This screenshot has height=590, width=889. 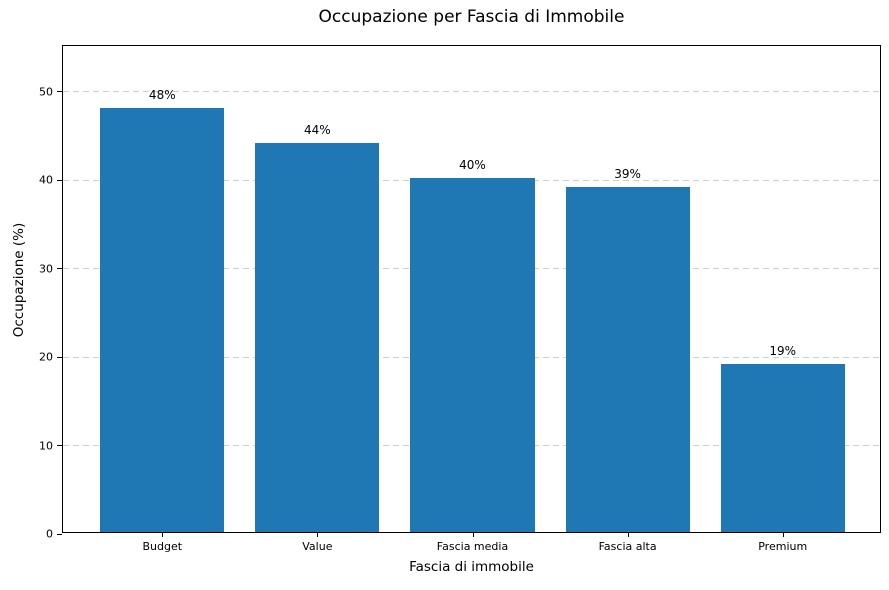 What do you see at coordinates (627, 359) in the screenshot?
I see `bar-fascia-alta` at bounding box center [627, 359].